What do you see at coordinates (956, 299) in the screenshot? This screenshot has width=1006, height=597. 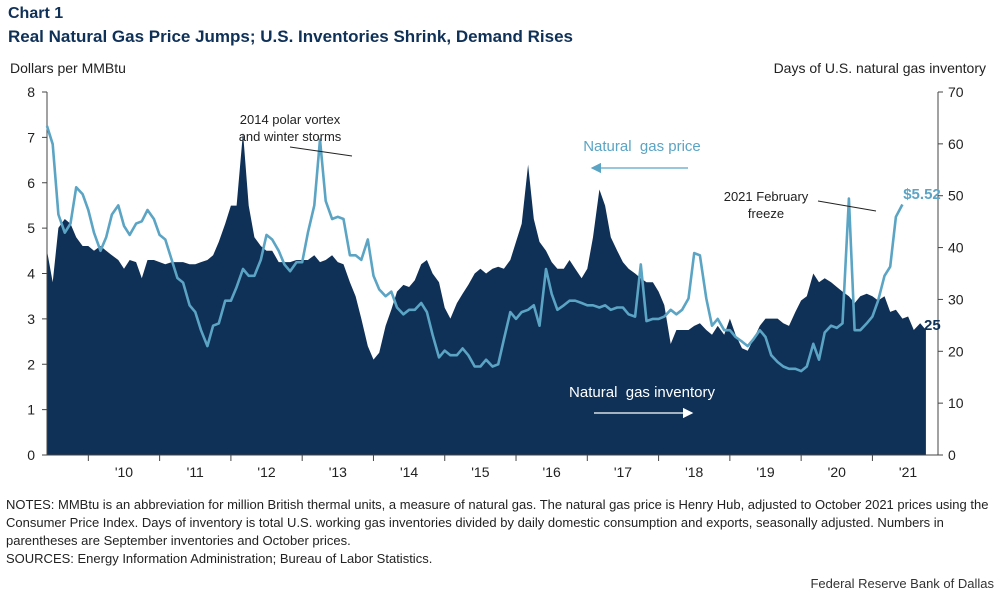 I see `y-right-tick-label: 30` at bounding box center [956, 299].